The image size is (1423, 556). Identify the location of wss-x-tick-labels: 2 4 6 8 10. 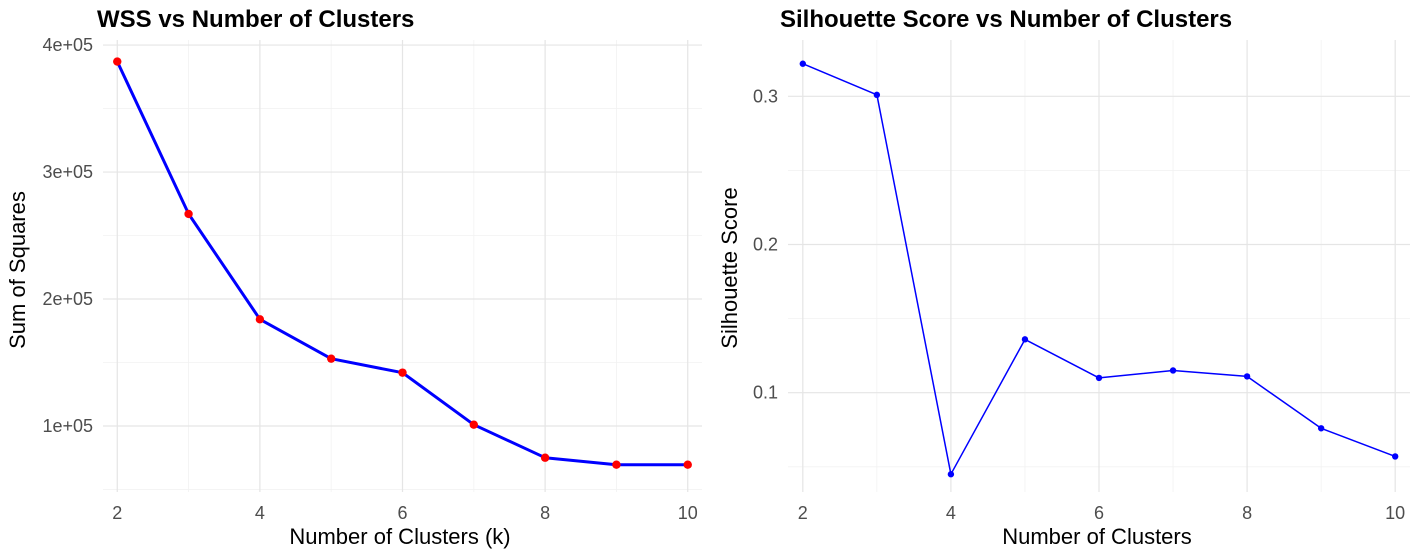
(404, 513).